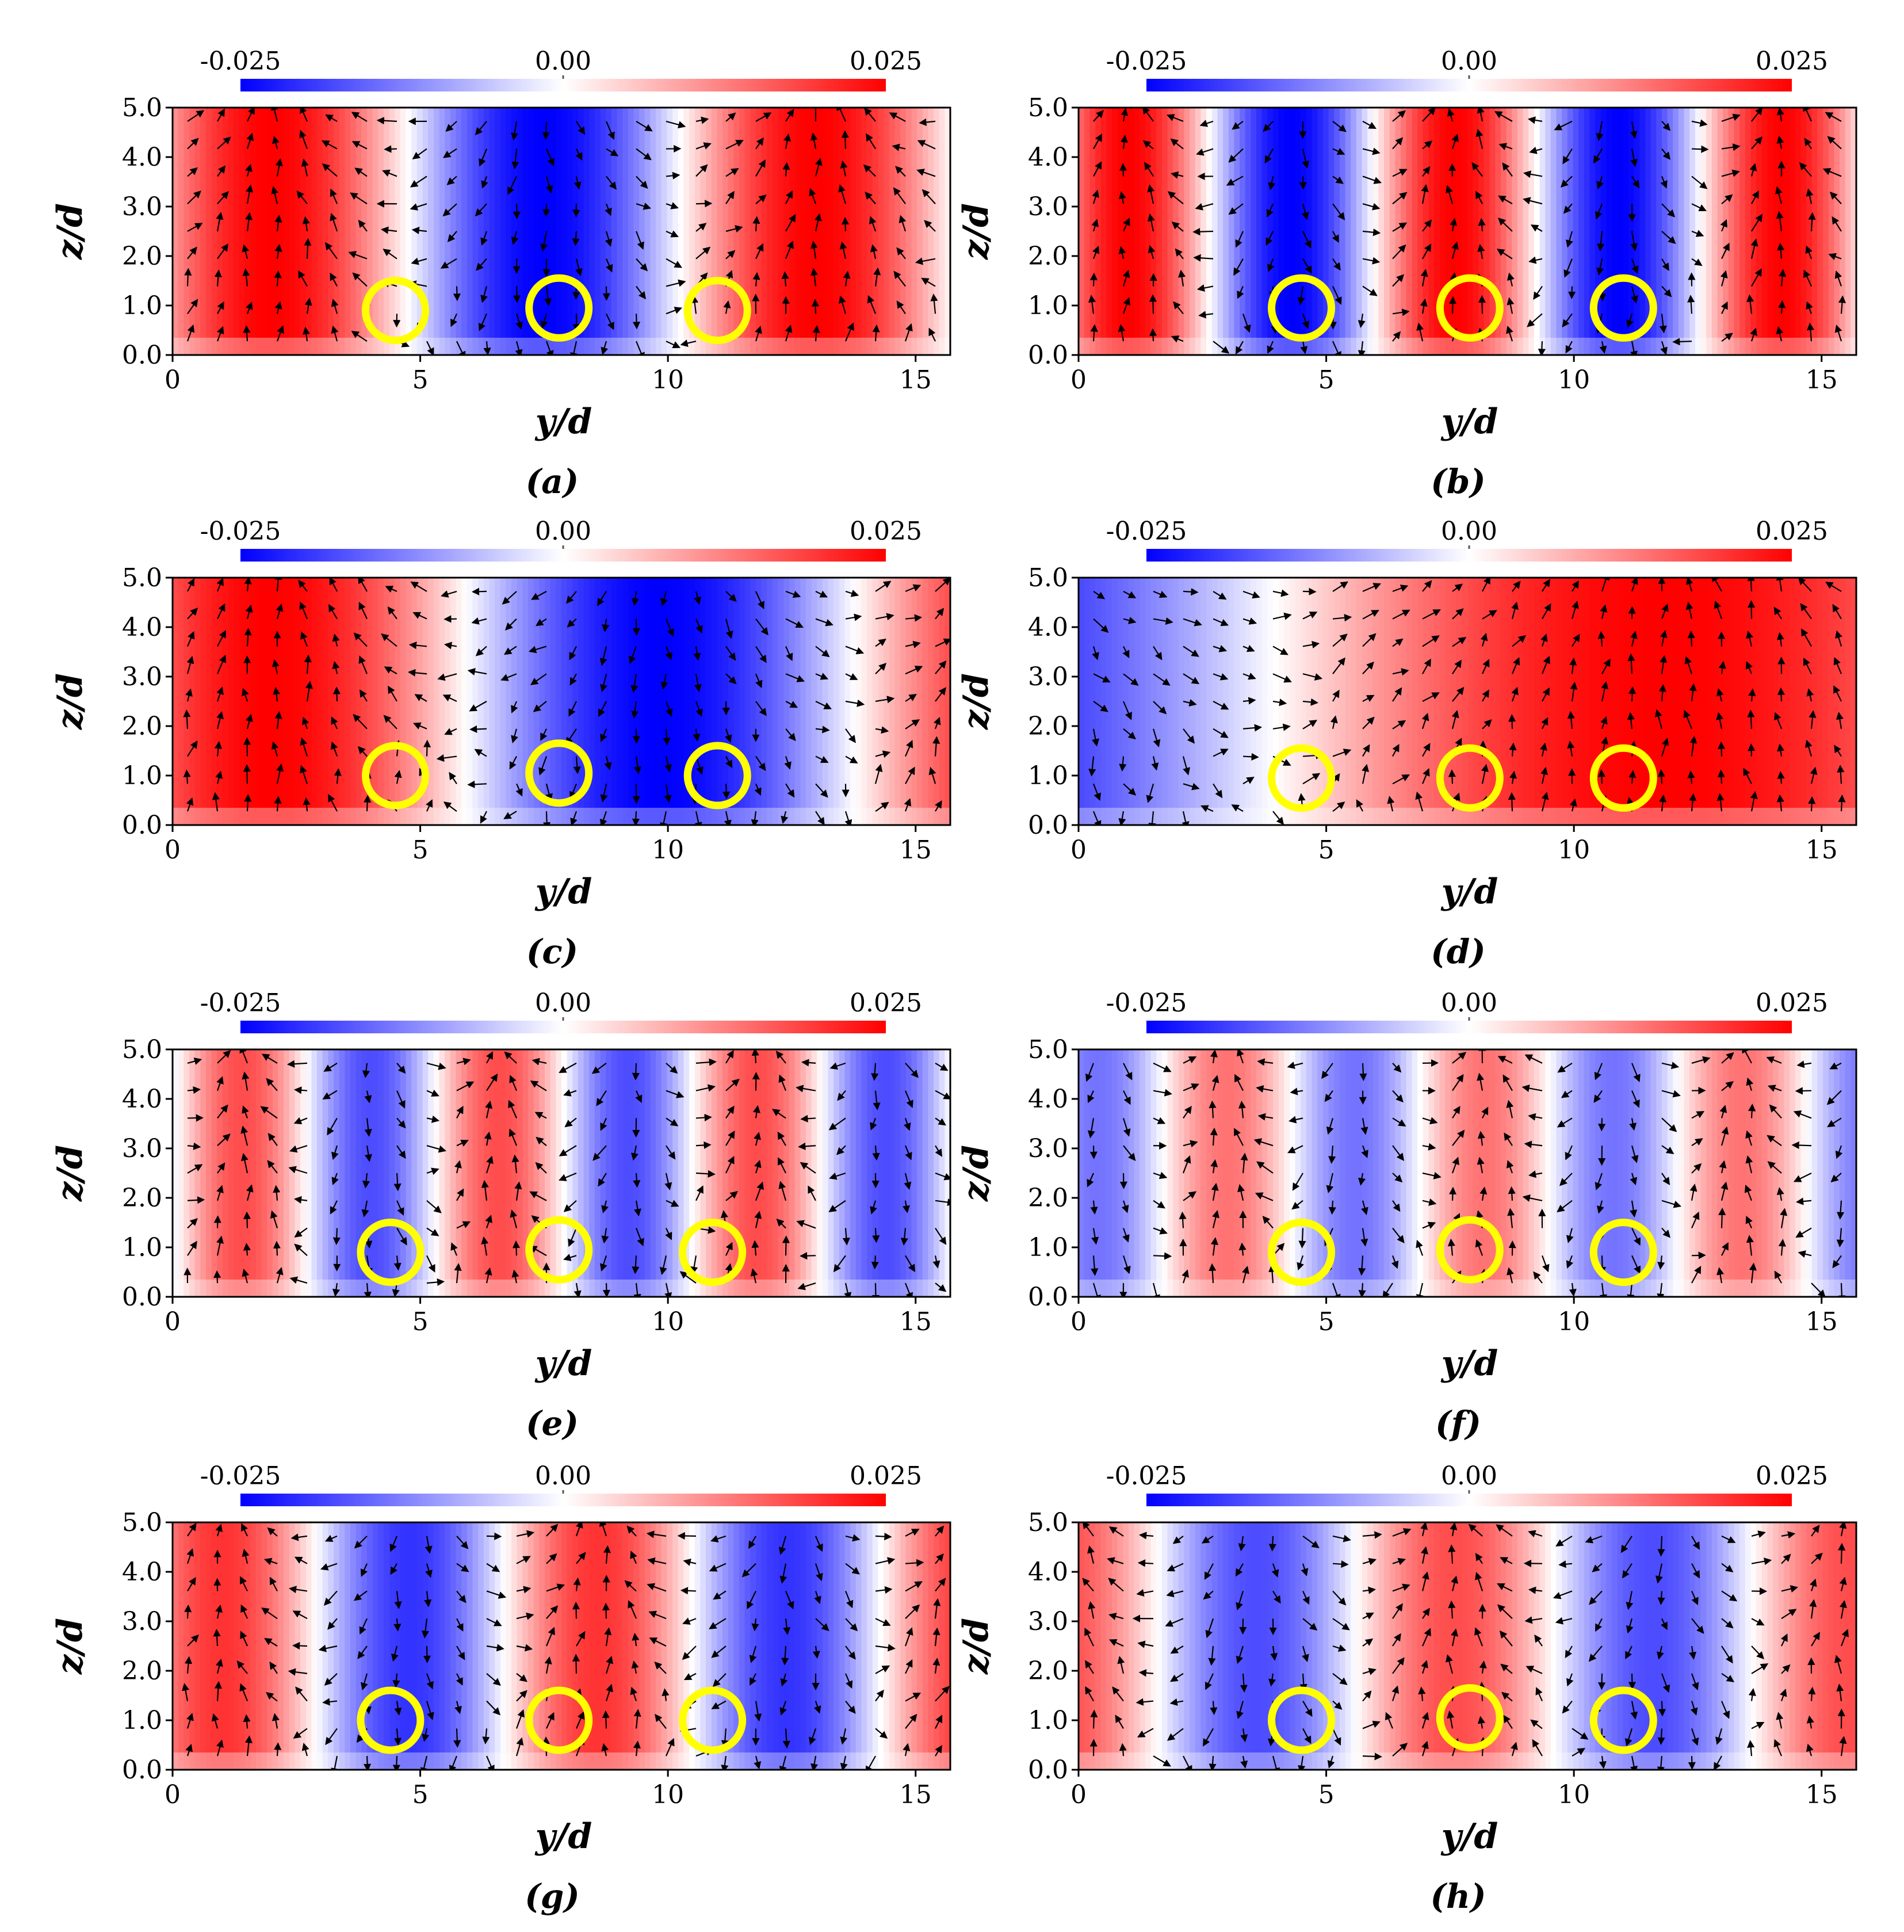  I want to click on y-tick-label: 3.0, so click(1048, 207).